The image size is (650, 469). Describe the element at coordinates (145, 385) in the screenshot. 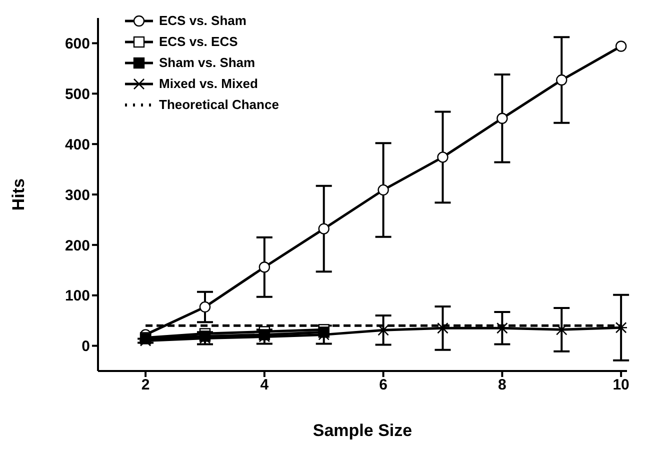

I see `x-tick-label: 2` at that location.